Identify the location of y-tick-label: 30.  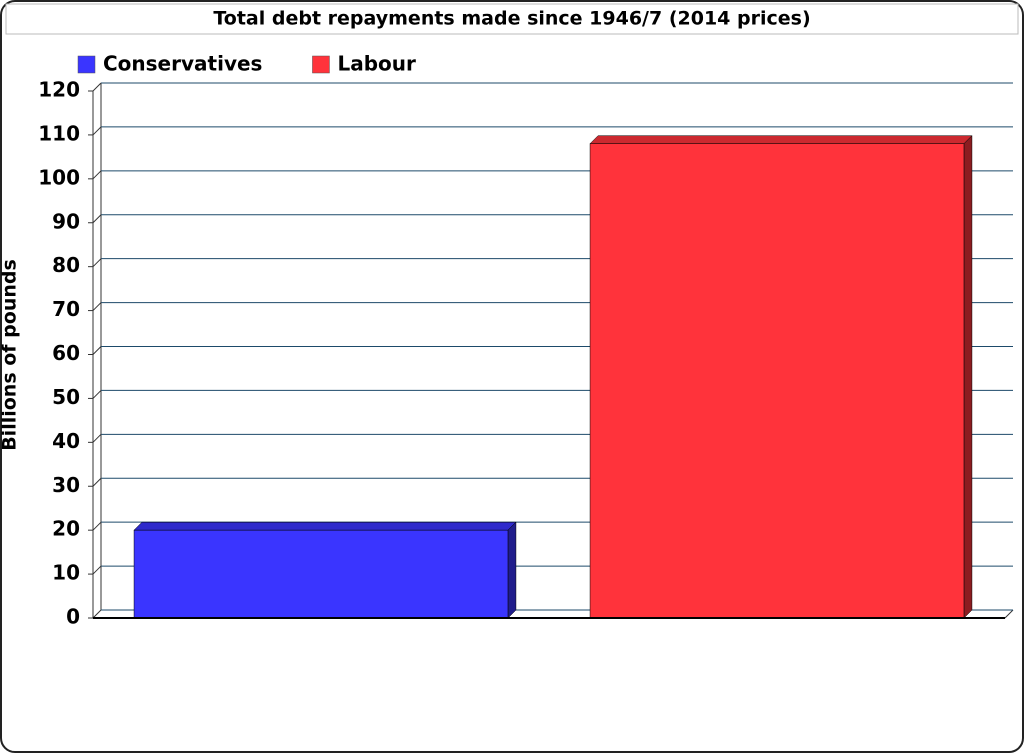
(66, 485).